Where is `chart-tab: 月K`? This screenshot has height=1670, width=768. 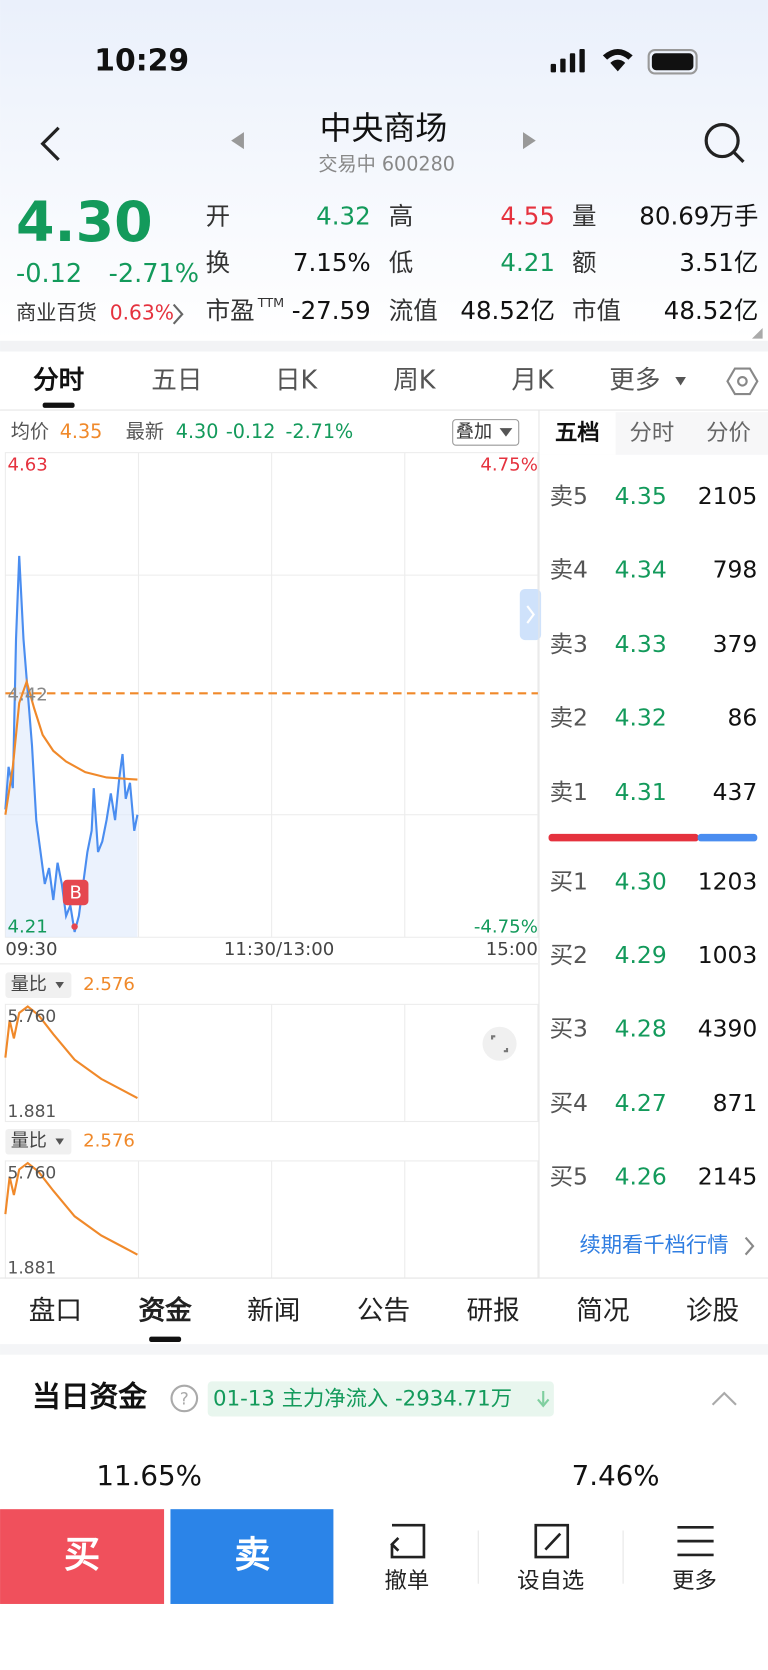
chart-tab: 月K is located at coordinates (533, 380).